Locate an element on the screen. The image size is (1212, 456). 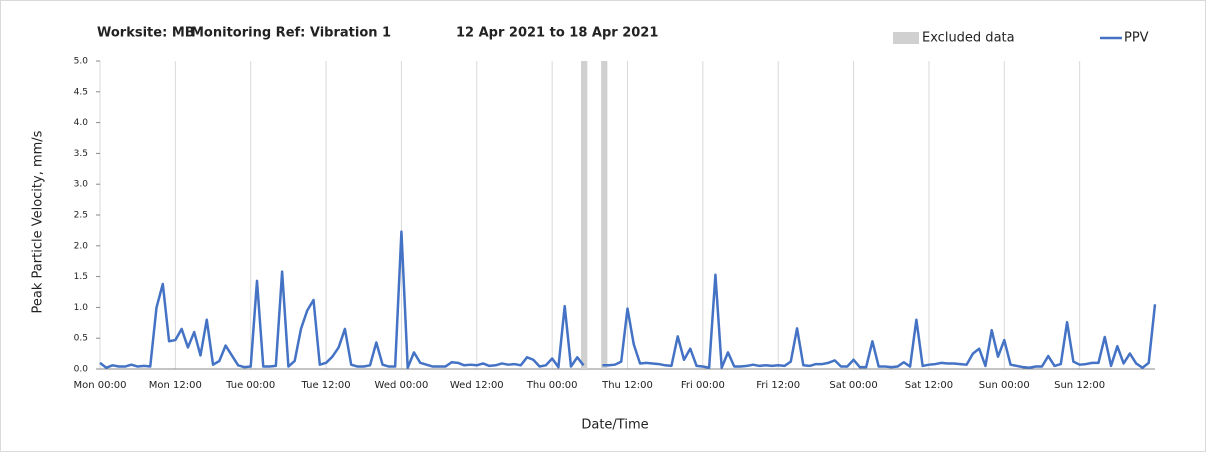
y-tick-label: 4.0 is located at coordinates (81, 123).